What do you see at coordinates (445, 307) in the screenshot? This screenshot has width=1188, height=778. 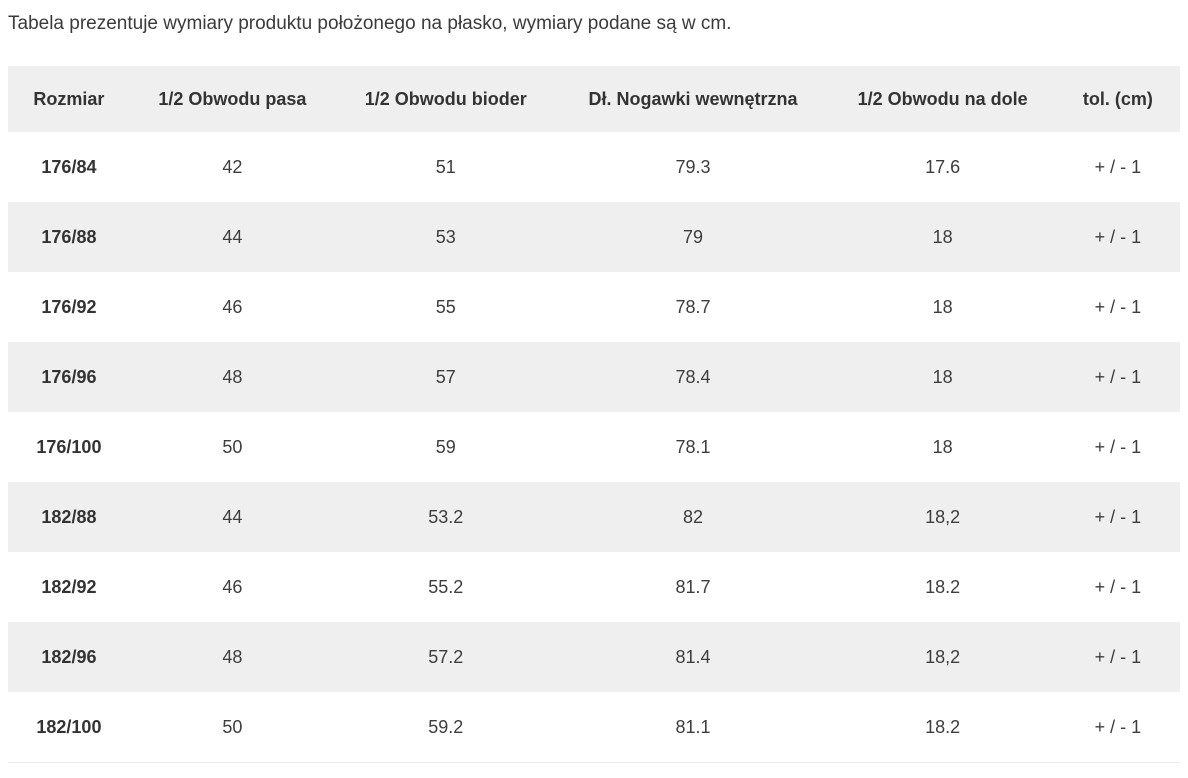 I see `value-cell: 55` at bounding box center [445, 307].